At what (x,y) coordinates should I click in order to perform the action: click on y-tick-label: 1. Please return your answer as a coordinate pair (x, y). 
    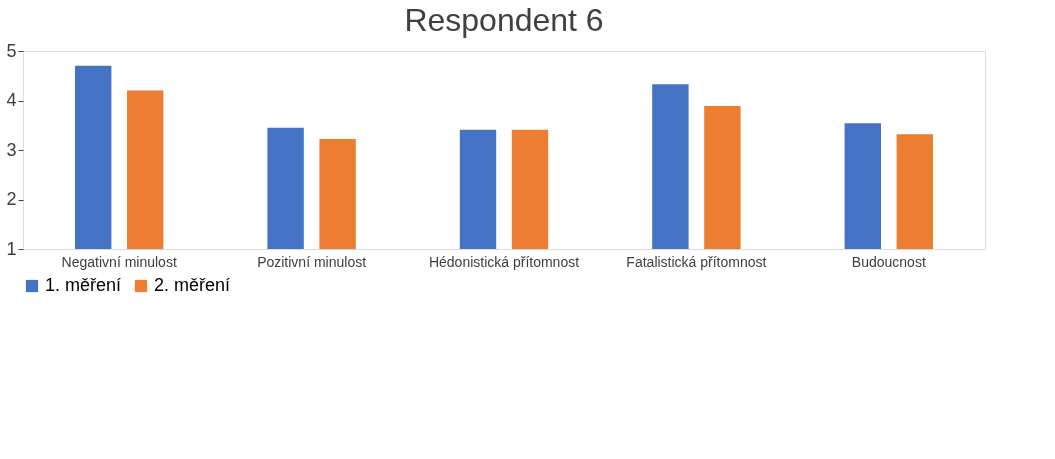
    Looking at the image, I should click on (11, 248).